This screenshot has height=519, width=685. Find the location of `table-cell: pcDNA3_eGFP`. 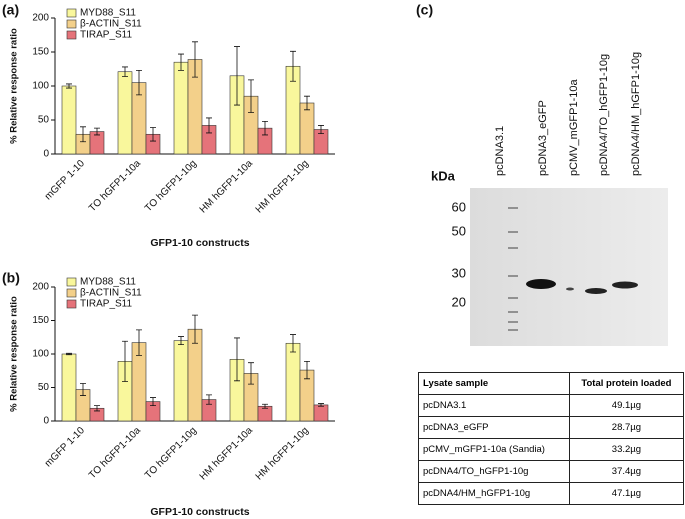

table-cell: pcDNA3_eGFP is located at coordinates (494, 427).